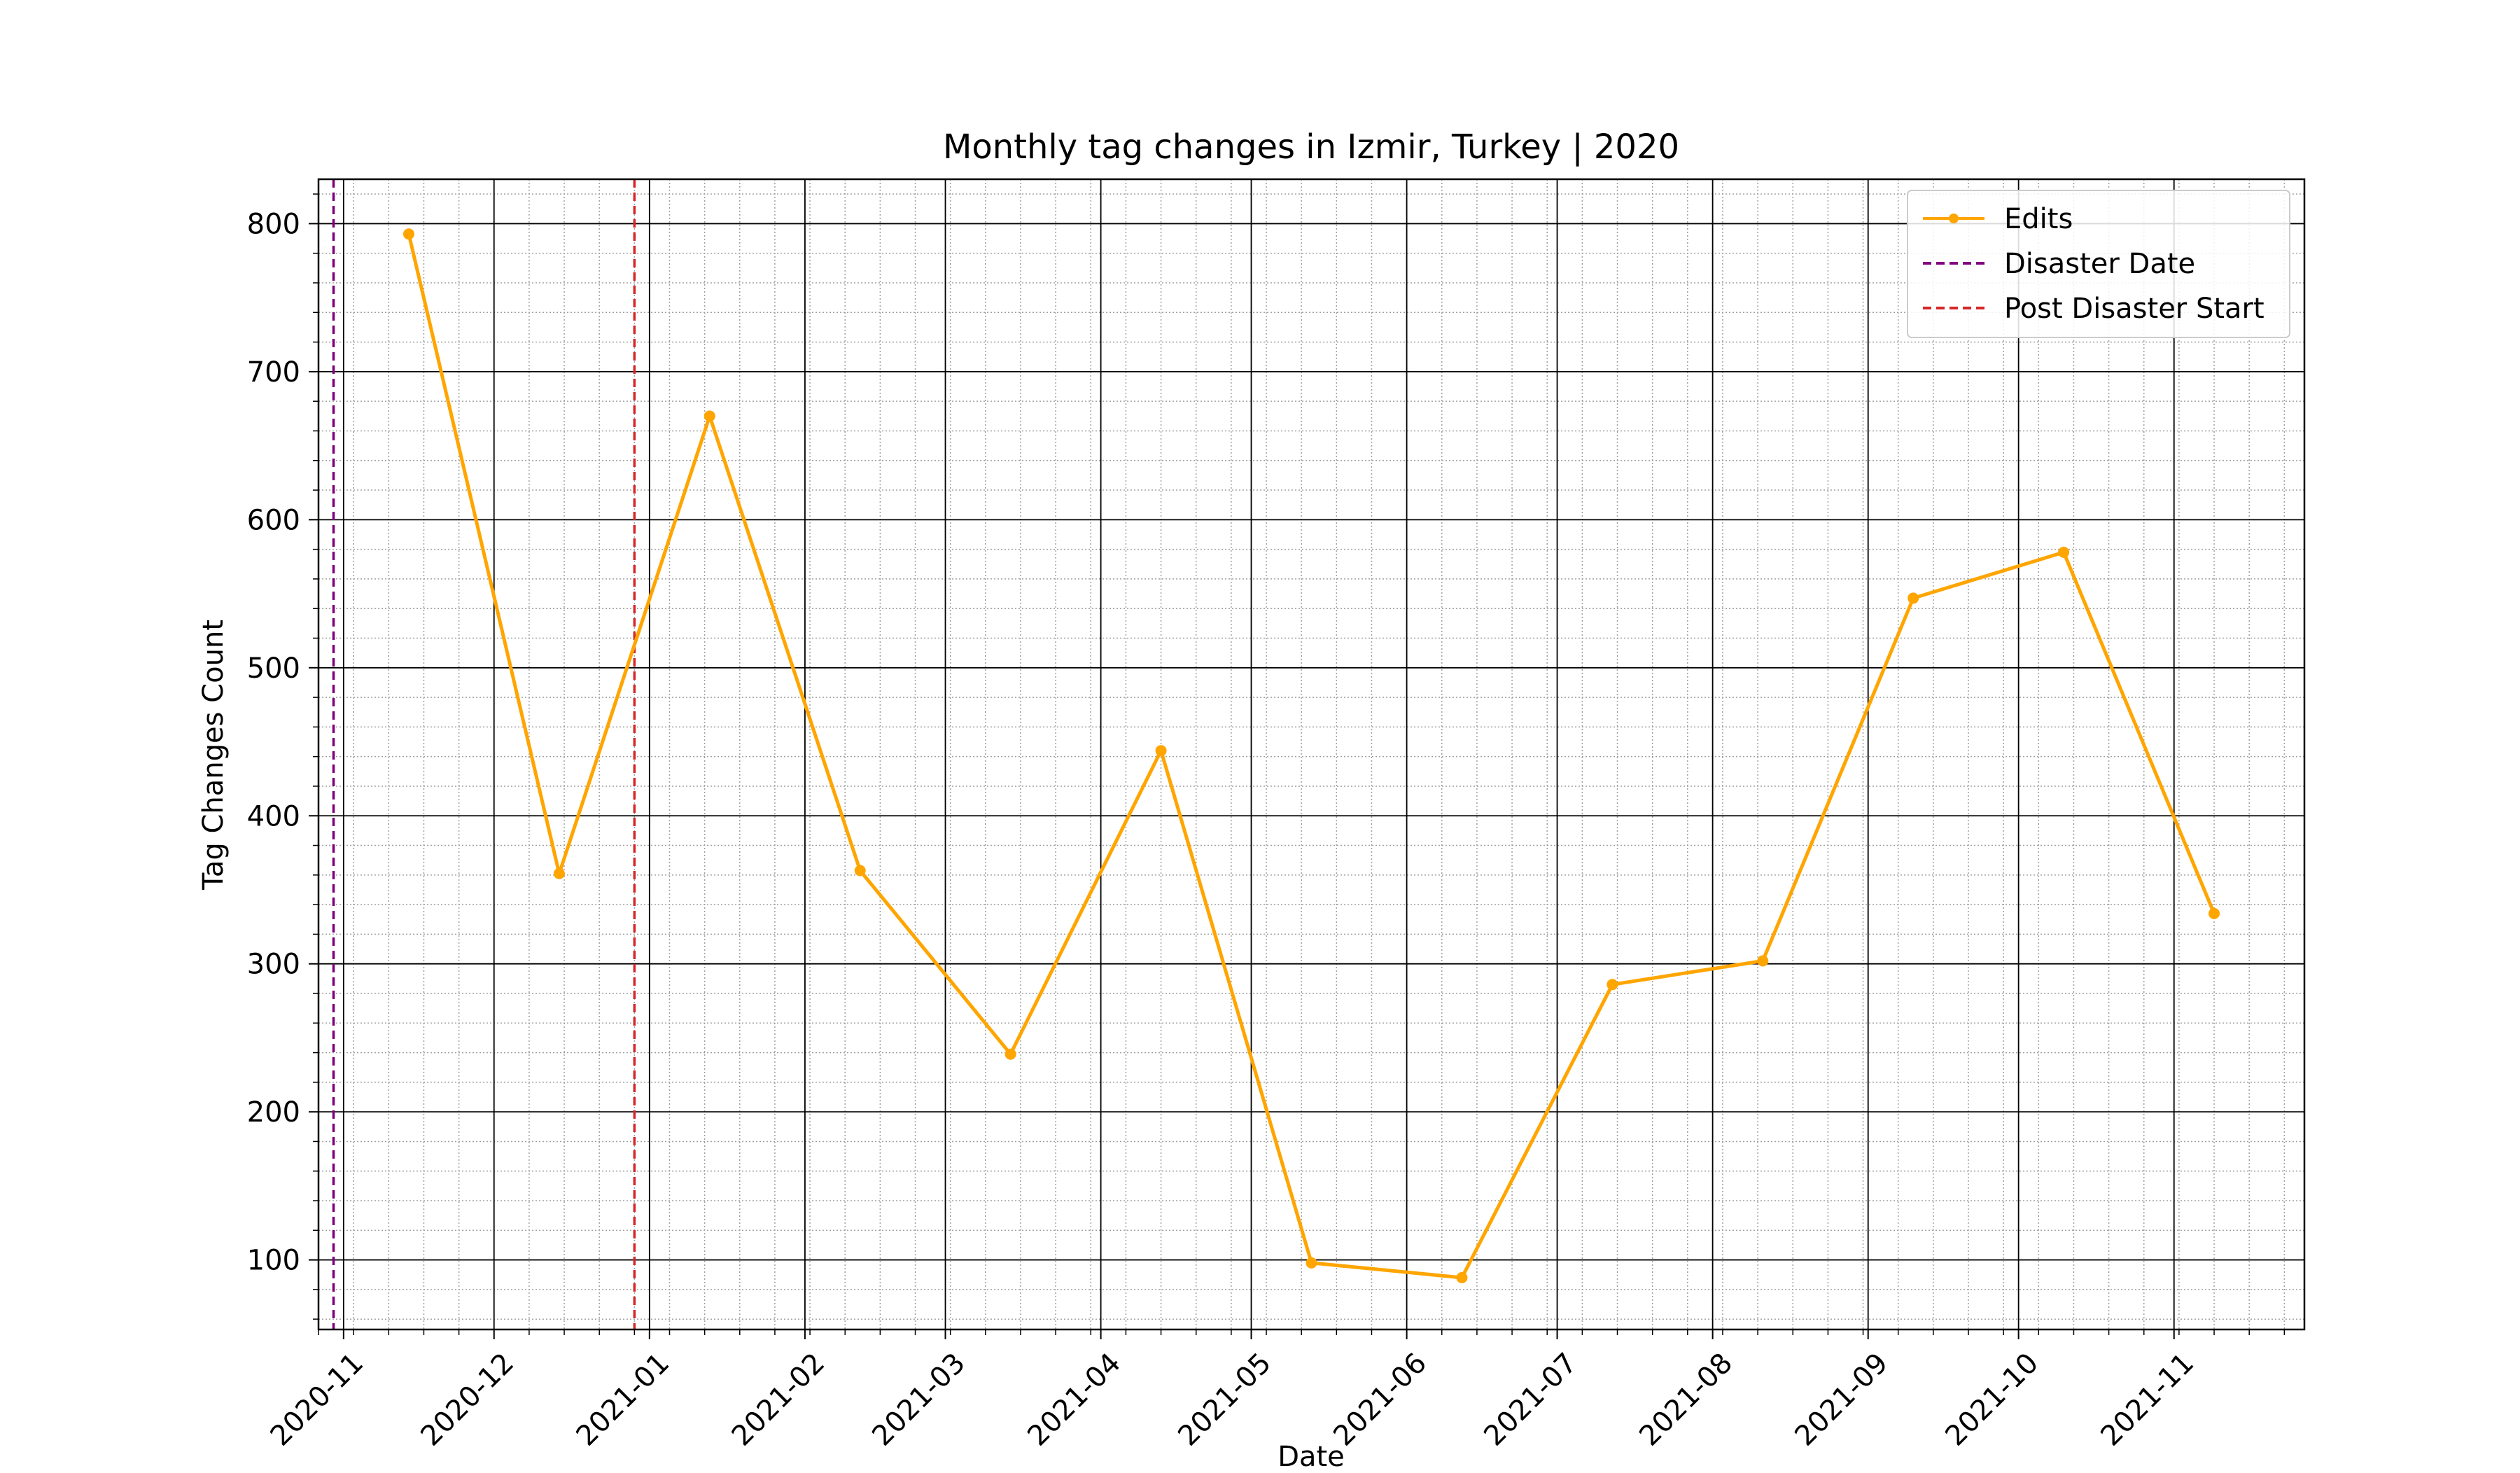  What do you see at coordinates (273, 520) in the screenshot?
I see `y-tick-label: 600` at bounding box center [273, 520].